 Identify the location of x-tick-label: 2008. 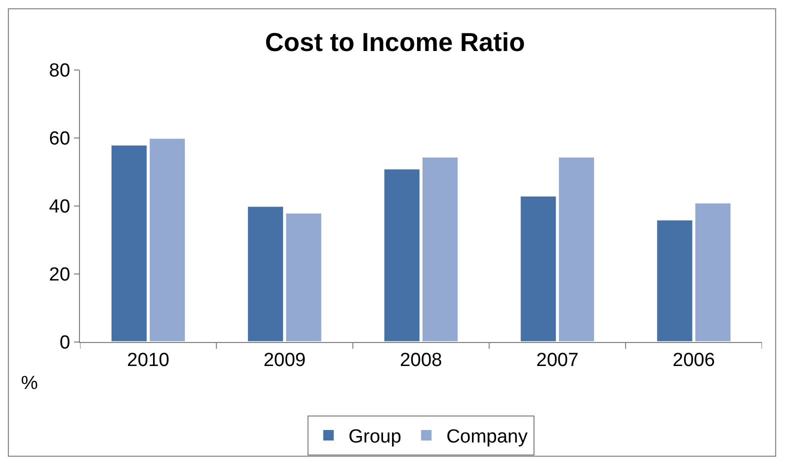
(421, 360).